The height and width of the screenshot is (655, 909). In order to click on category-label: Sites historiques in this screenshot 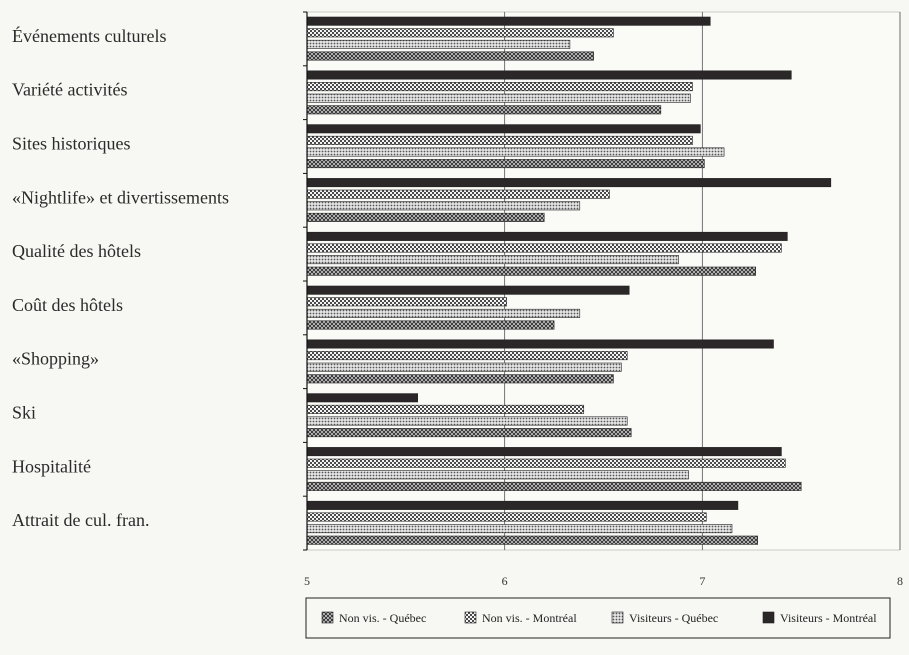, I will do `click(71, 144)`.